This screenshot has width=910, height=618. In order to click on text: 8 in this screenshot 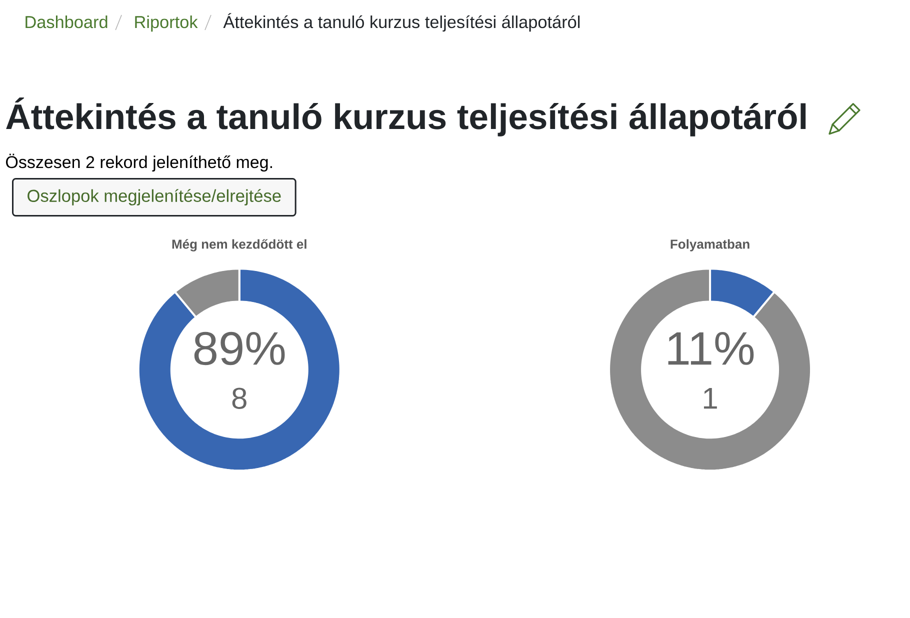, I will do `click(239, 398)`.